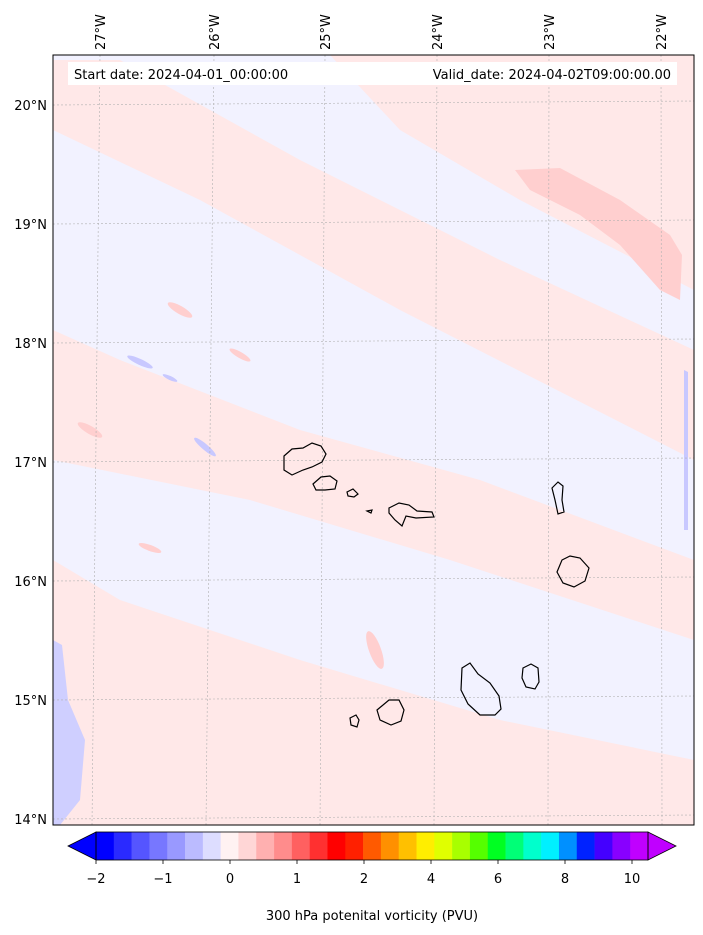  I want to click on lon-tick-label: 27°W, so click(101, 32).